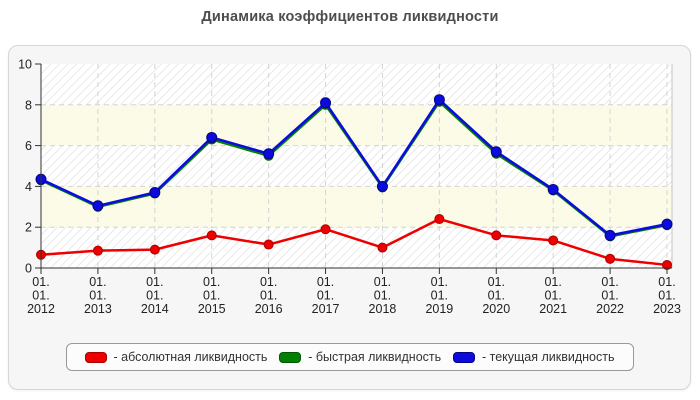 The height and width of the screenshot is (400, 700). Describe the element at coordinates (95, 357) in the screenshot. I see `legend-swatch-absolute-liquidity` at that location.